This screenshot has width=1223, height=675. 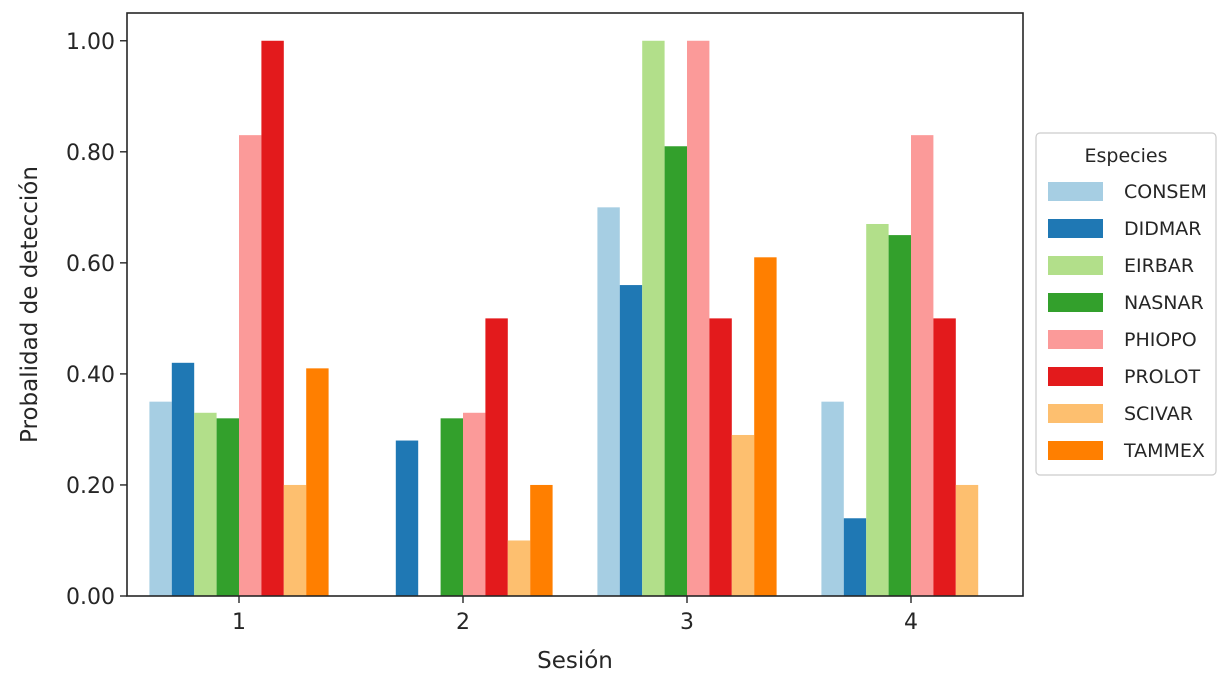 What do you see at coordinates (463, 622) in the screenshot?
I see `x-tick-label: 2` at bounding box center [463, 622].